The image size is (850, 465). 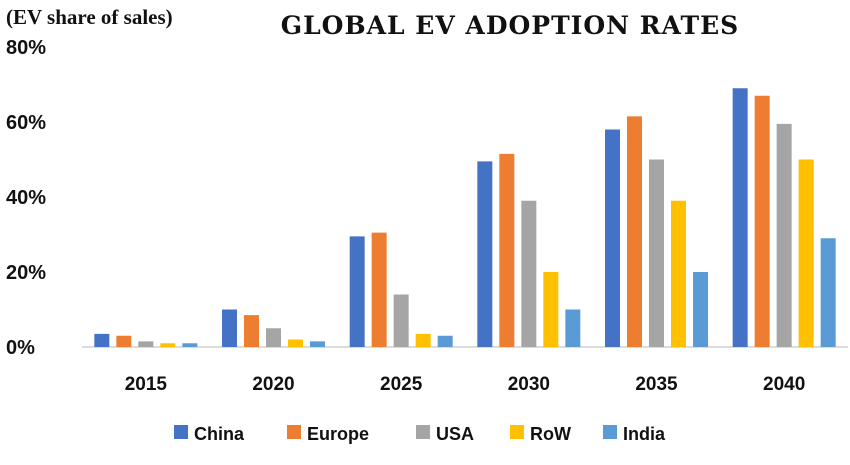 What do you see at coordinates (510, 25) in the screenshot?
I see `chart-title: GLOBAL EV ADOPTION RATES` at bounding box center [510, 25].